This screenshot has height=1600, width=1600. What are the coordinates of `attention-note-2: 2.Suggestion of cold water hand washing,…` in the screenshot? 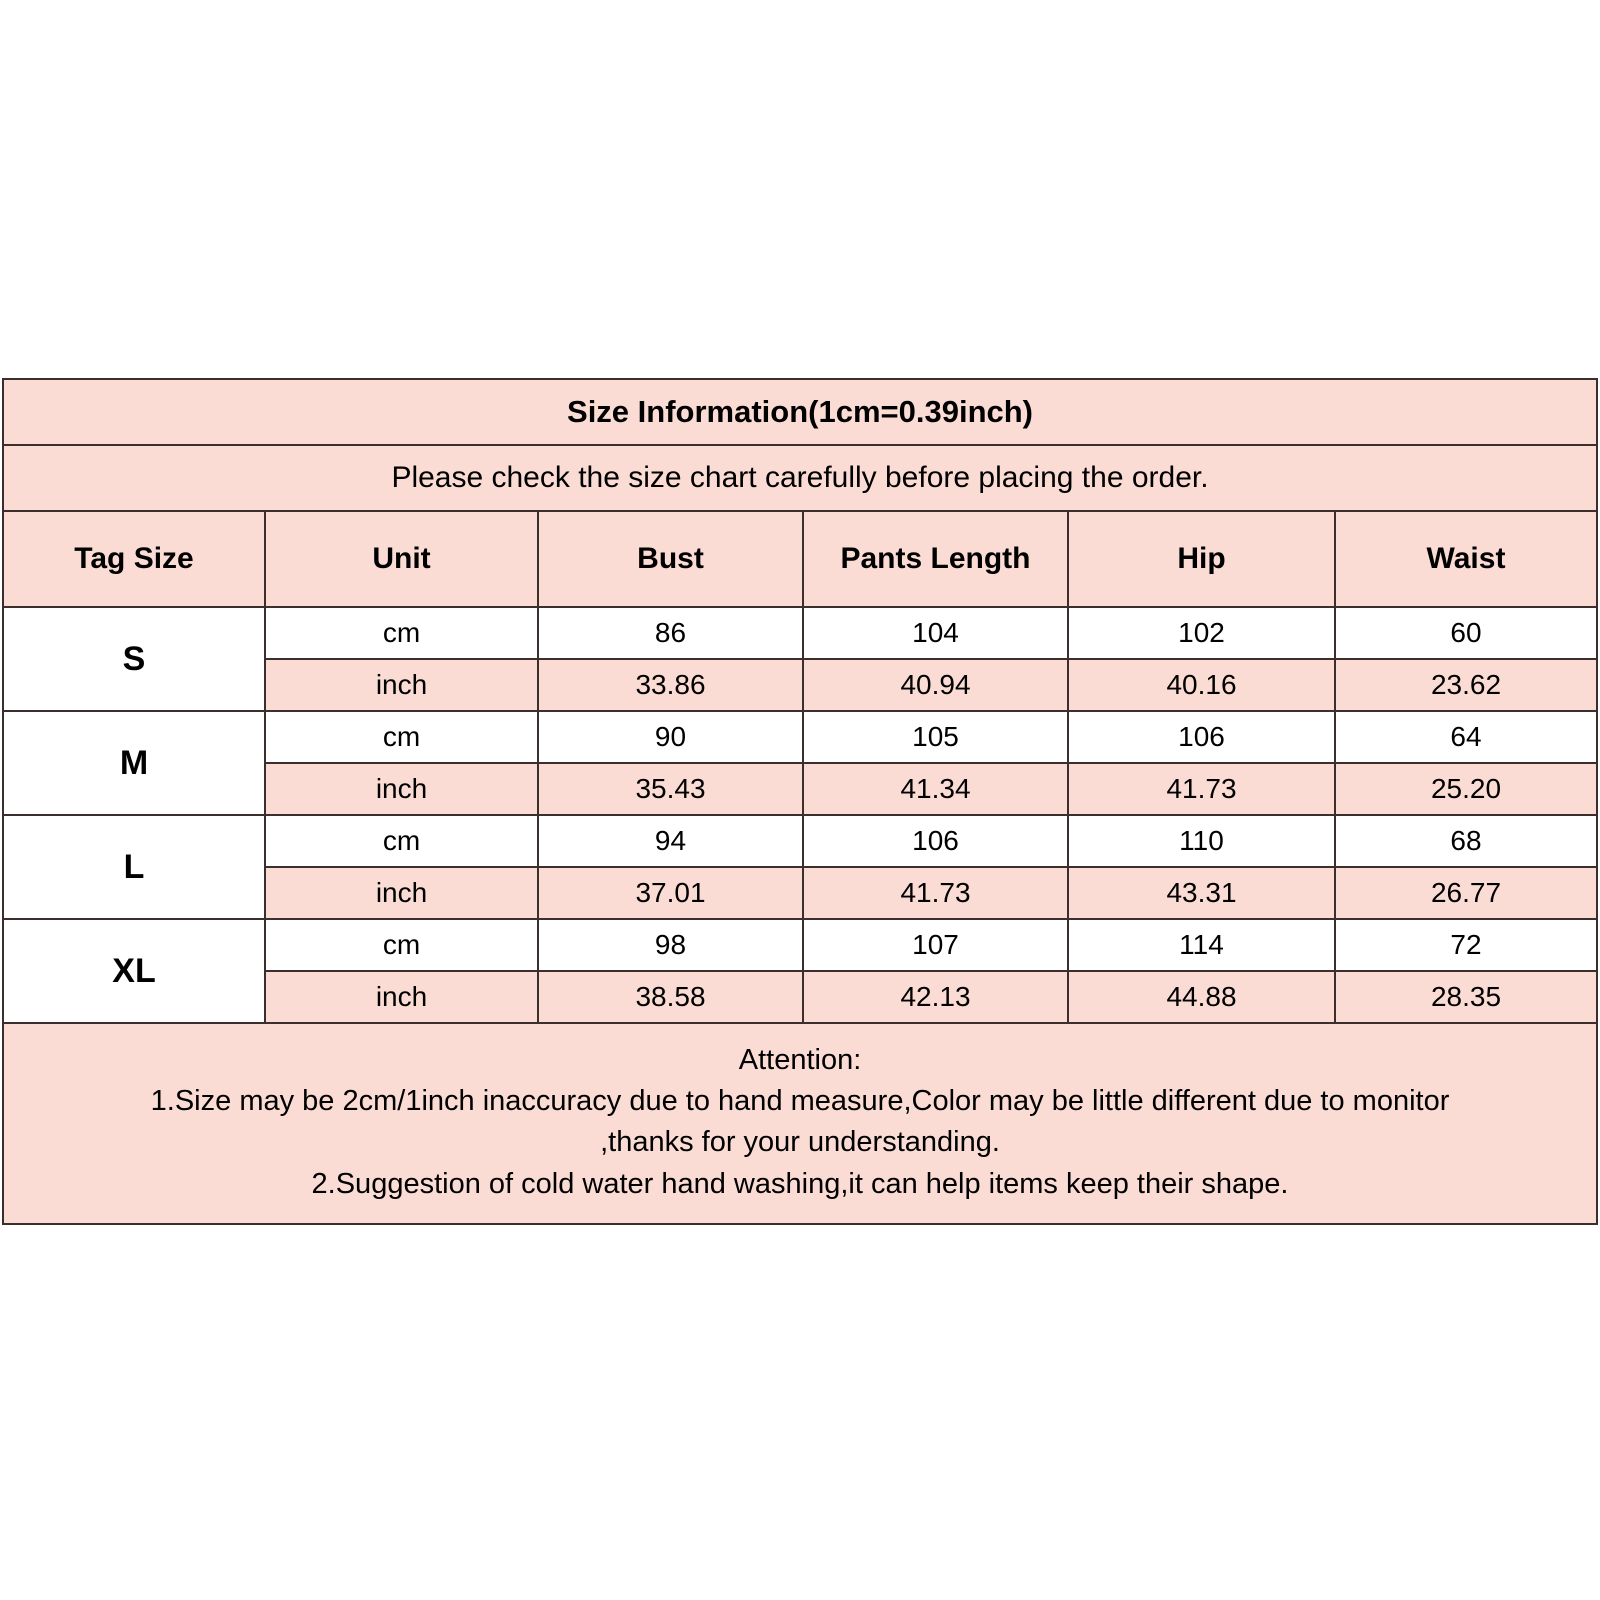 It's located at (800, 1183).